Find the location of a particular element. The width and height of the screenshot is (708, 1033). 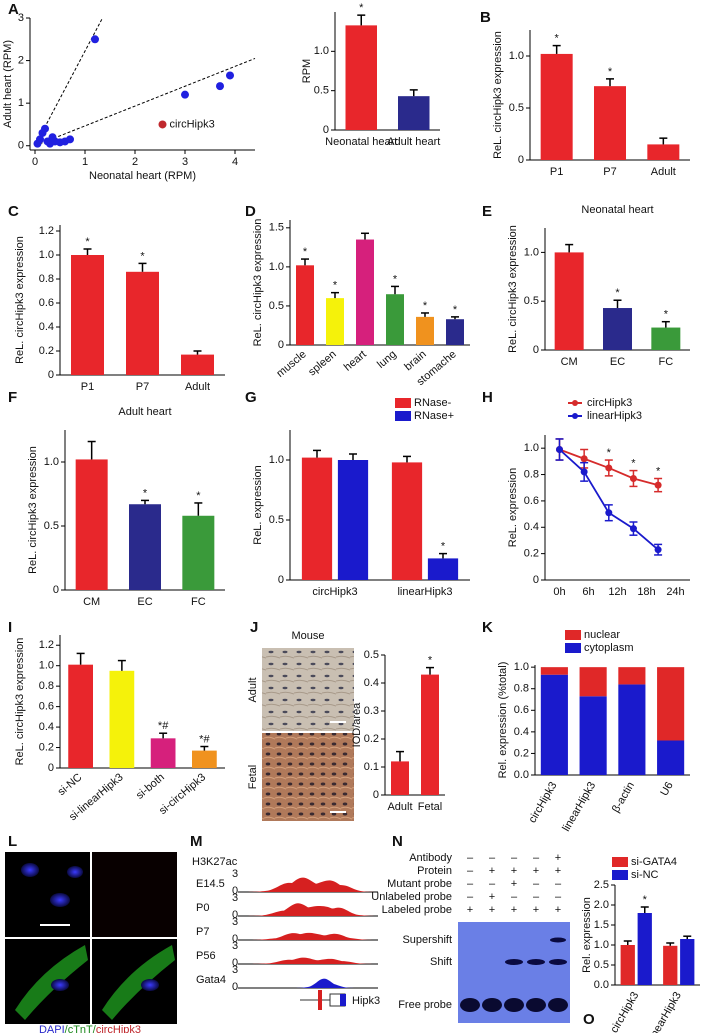

x-tick-label: spleen is located at coordinates (322, 363).